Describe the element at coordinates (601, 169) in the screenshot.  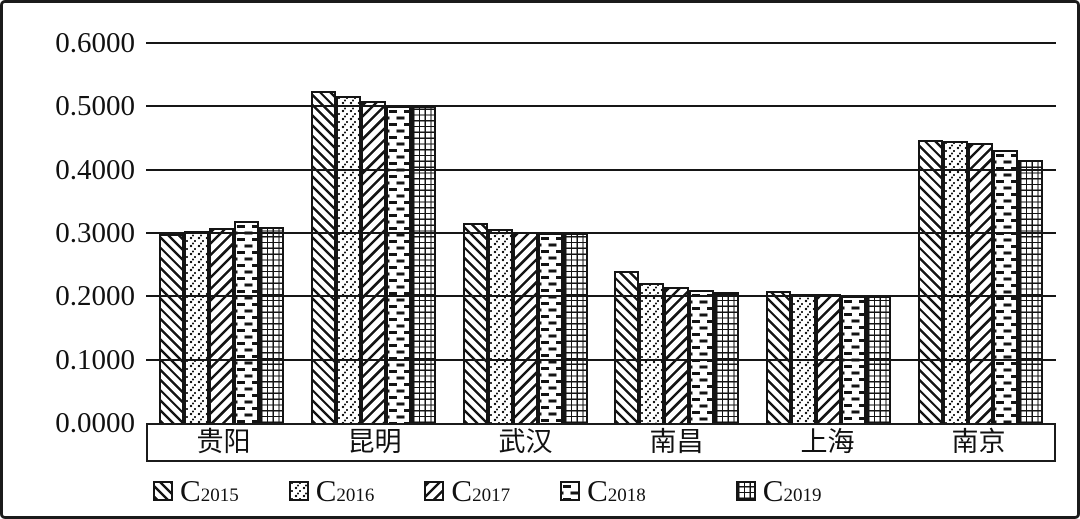
I see `gridline-0.4` at that location.